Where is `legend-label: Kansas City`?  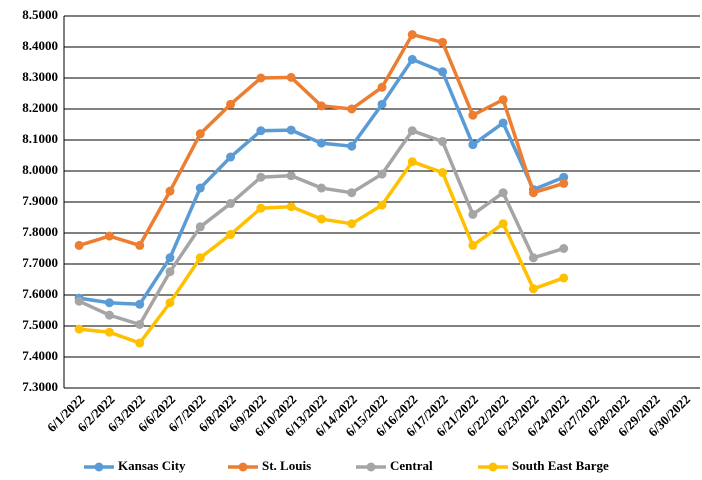
legend-label: Kansas City is located at coordinates (152, 465).